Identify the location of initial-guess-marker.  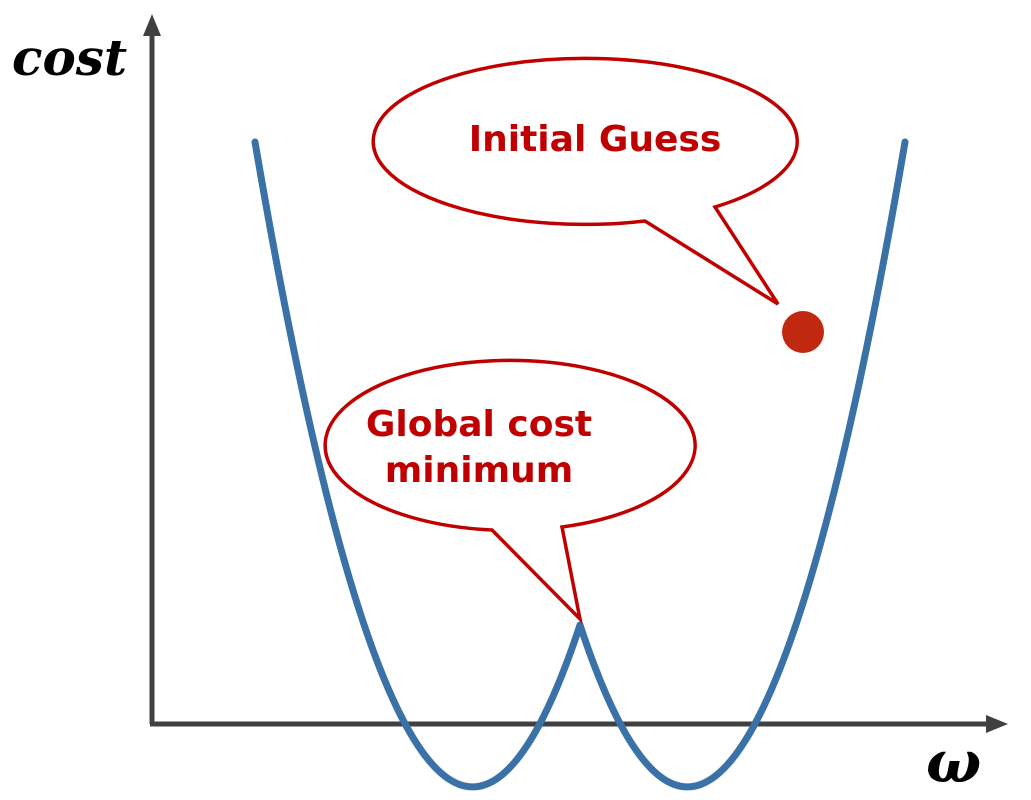
(803, 332).